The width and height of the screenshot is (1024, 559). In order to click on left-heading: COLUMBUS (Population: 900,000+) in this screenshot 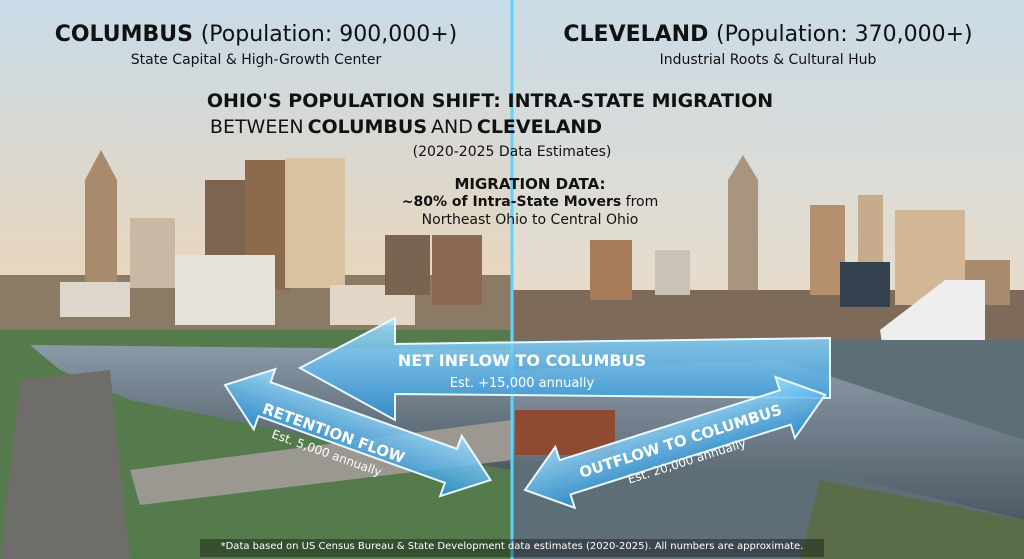, I will do `click(256, 34)`.